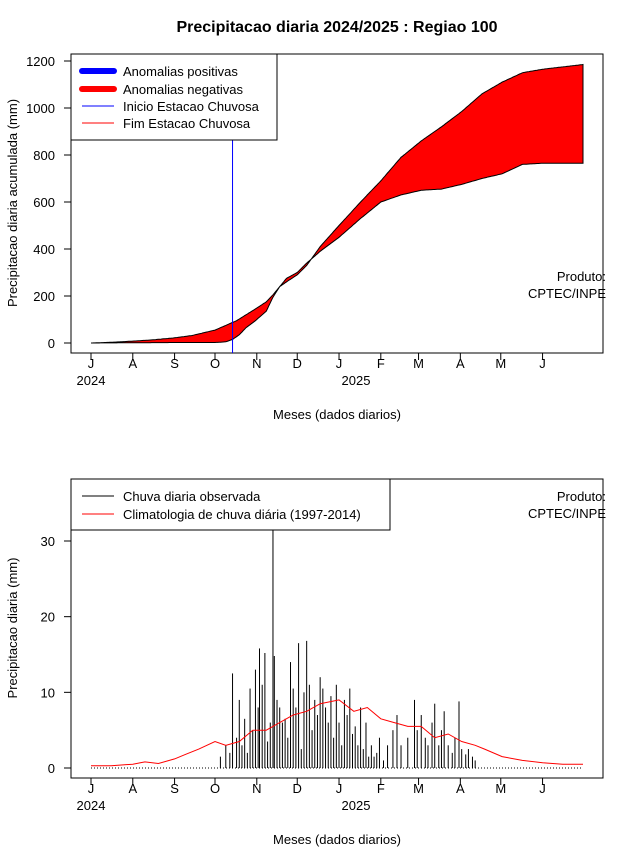 The height and width of the screenshot is (850, 640). What do you see at coordinates (381, 363) in the screenshot?
I see `top-x-tick-label: F` at bounding box center [381, 363].